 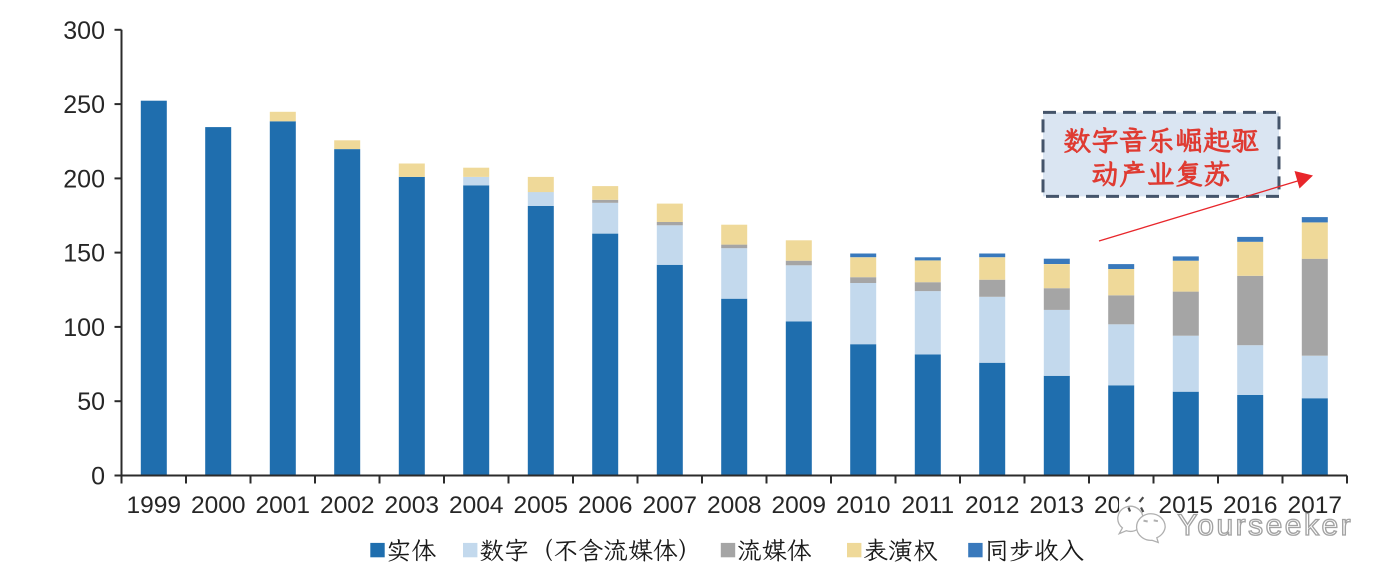 I want to click on svg-text: 300, so click(x=84, y=31).